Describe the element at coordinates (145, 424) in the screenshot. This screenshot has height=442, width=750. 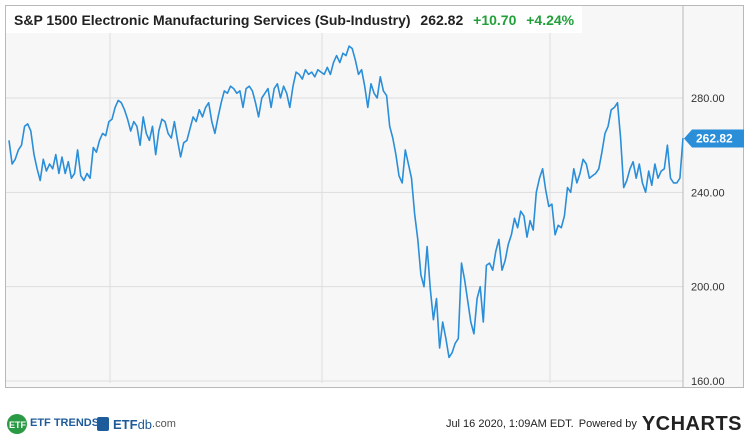
I see `etfdb-logo-suffix: db` at that location.